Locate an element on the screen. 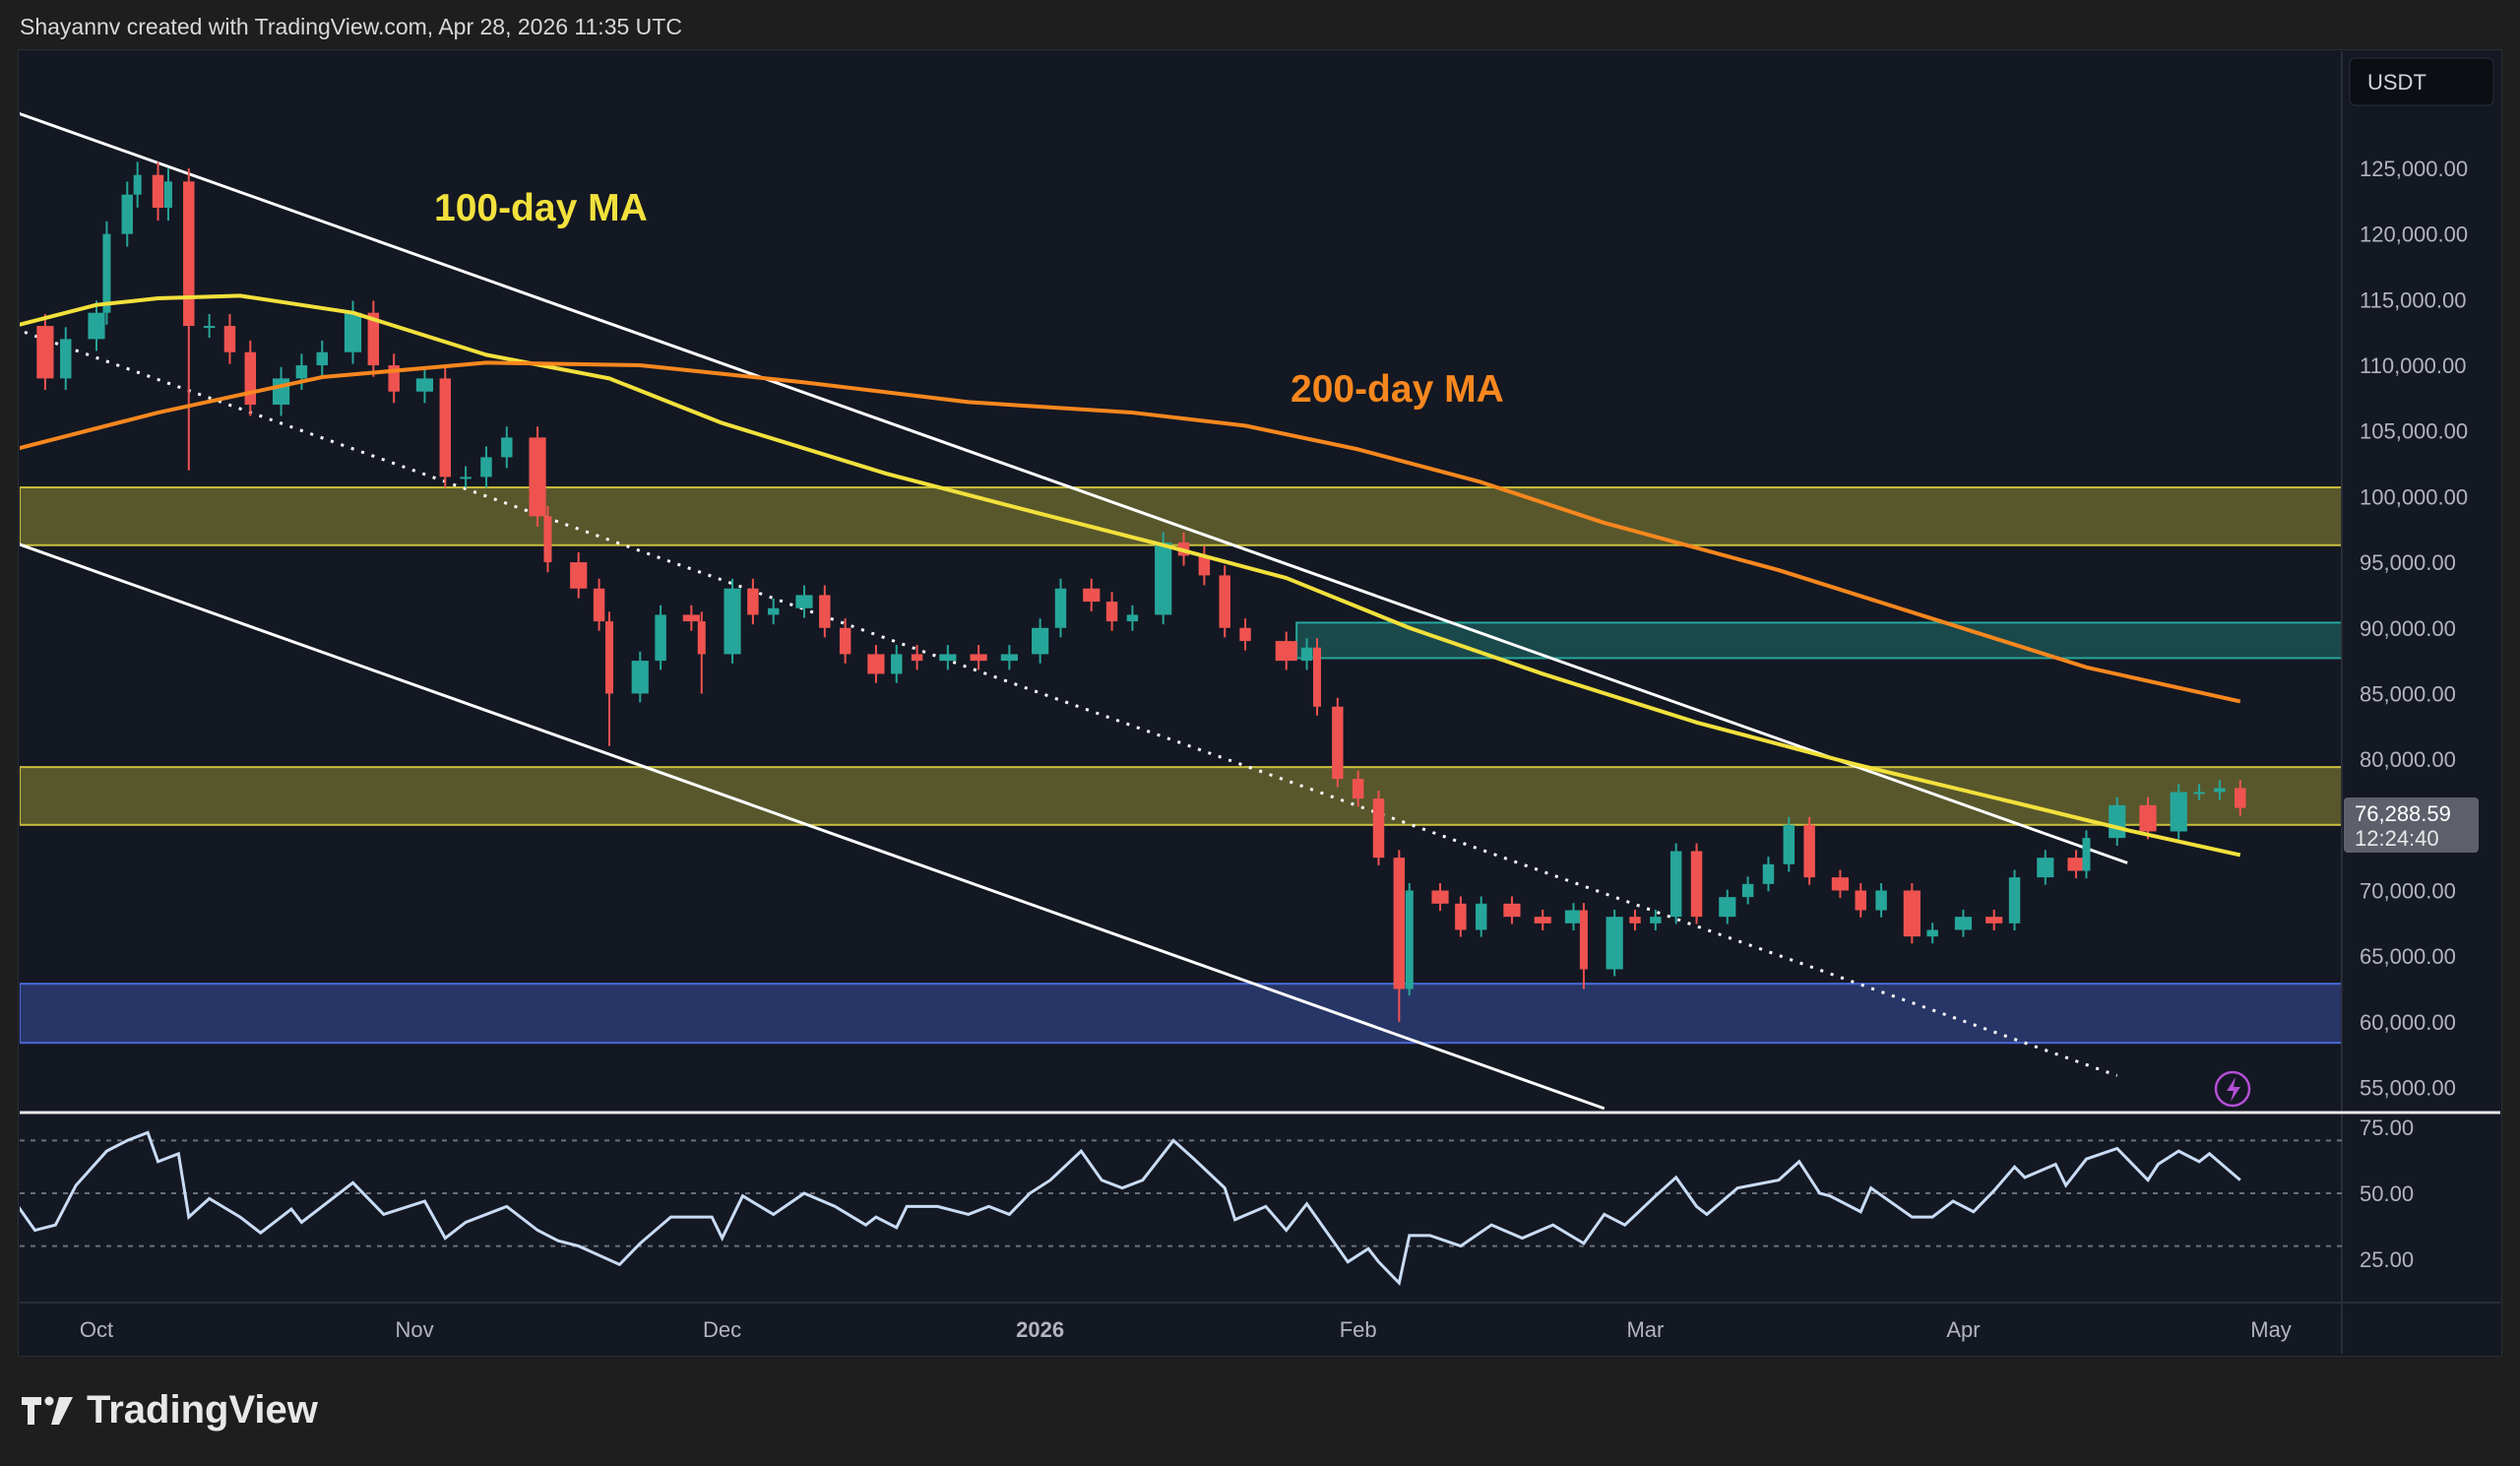 Image resolution: width=2520 pixels, height=1466 pixels. price-tick: 125,000.00 is located at coordinates (2414, 169).